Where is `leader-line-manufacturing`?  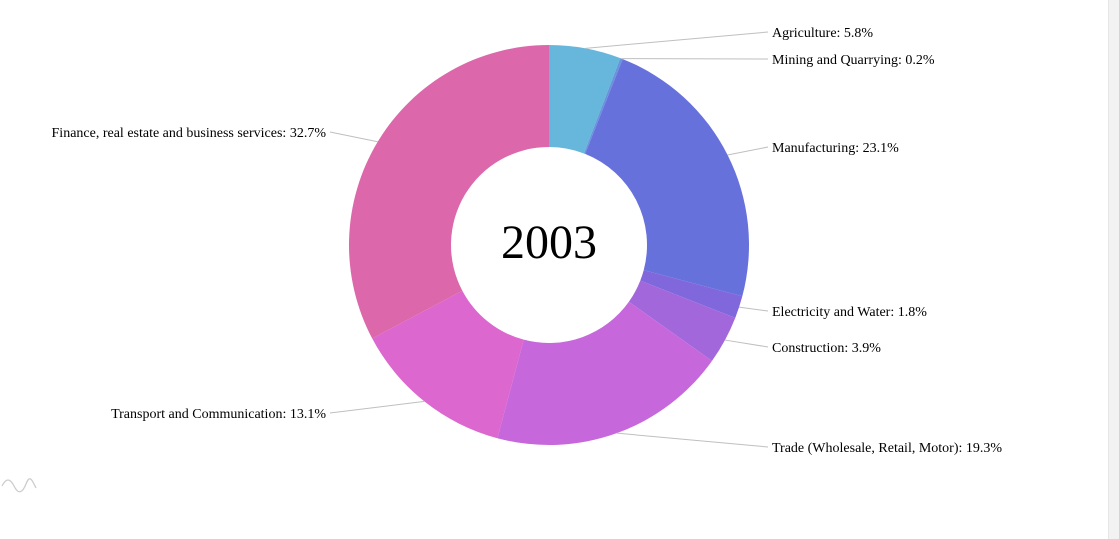
leader-line-manufacturing is located at coordinates (748, 151).